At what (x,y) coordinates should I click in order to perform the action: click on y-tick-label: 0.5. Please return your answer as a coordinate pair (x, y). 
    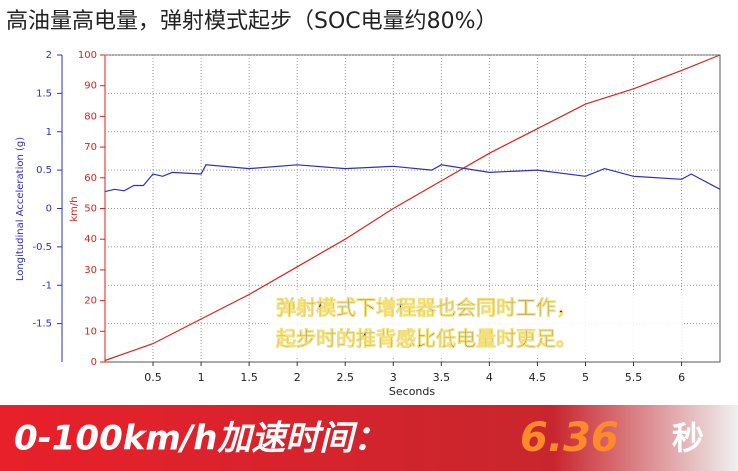
    Looking at the image, I should click on (44, 170).